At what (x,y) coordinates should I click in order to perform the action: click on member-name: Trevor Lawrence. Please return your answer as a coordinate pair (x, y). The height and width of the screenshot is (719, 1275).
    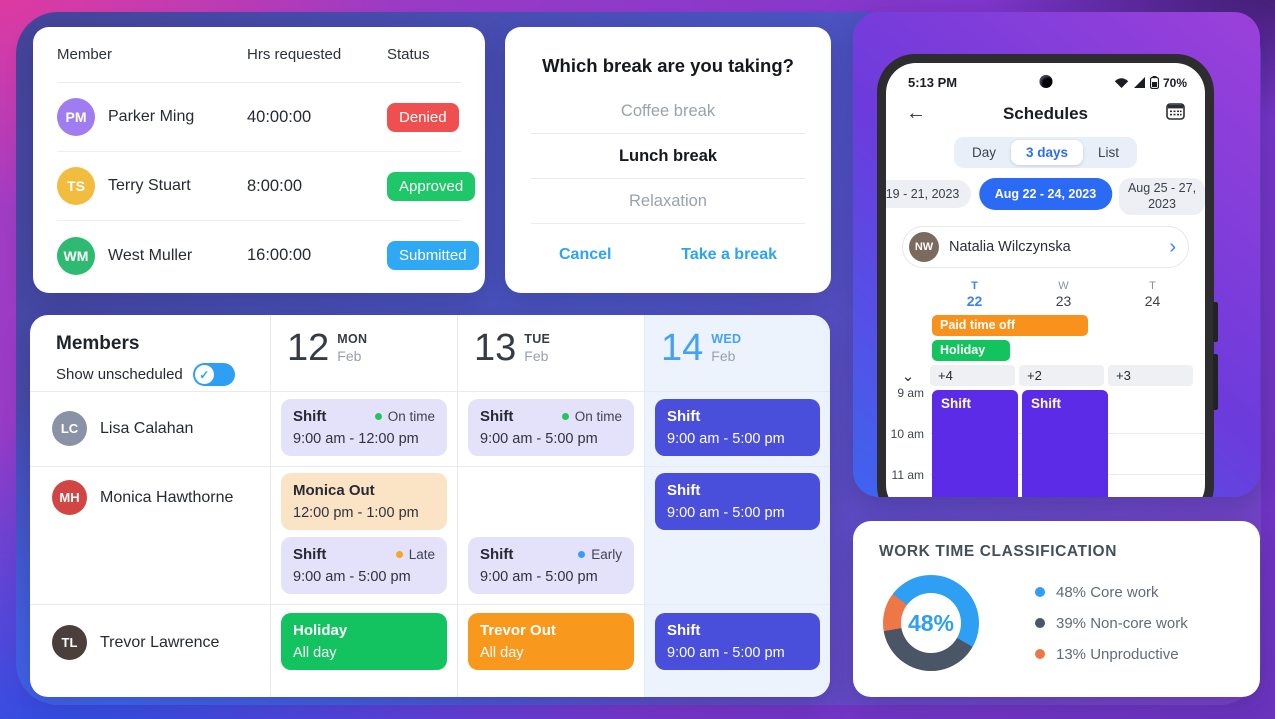
    Looking at the image, I should click on (160, 642).